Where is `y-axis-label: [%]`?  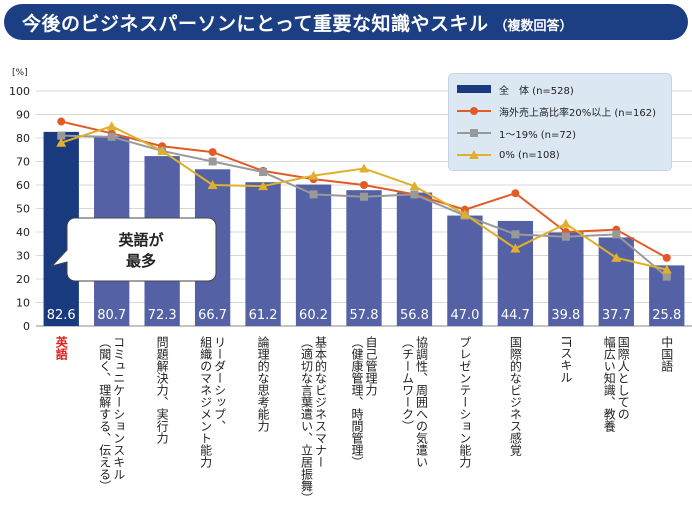
y-axis-label: [%] is located at coordinates (20, 73).